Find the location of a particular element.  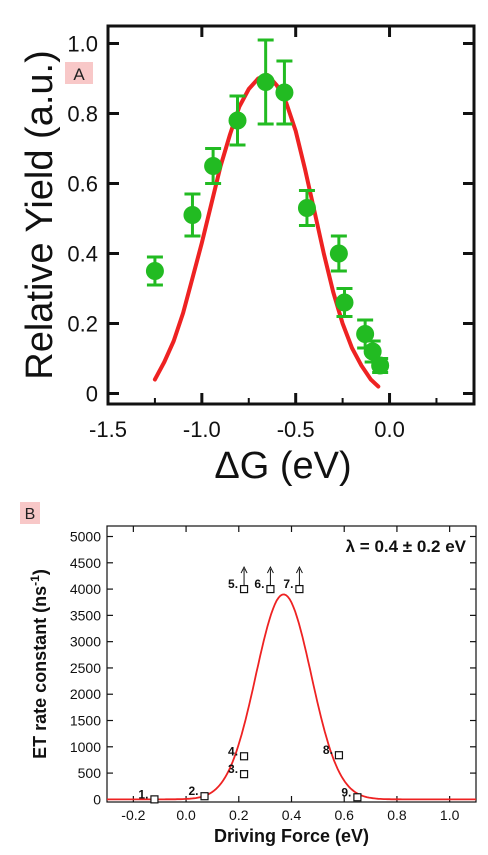

y-tick-label: 2000 is located at coordinates (85, 694).